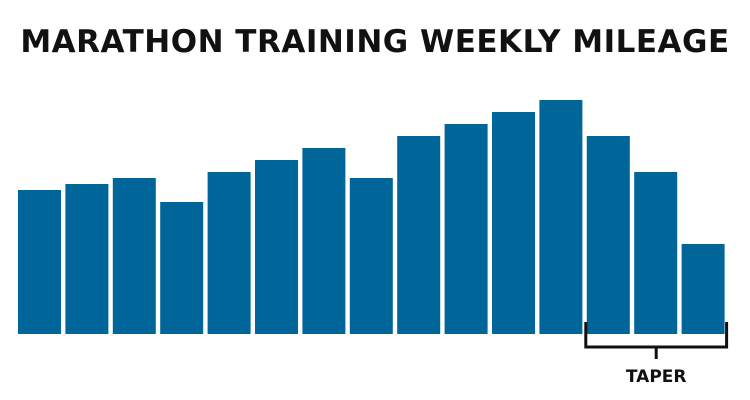 Image resolution: width=750 pixels, height=400 pixels. I want to click on taper-bracket, so click(656, 340).